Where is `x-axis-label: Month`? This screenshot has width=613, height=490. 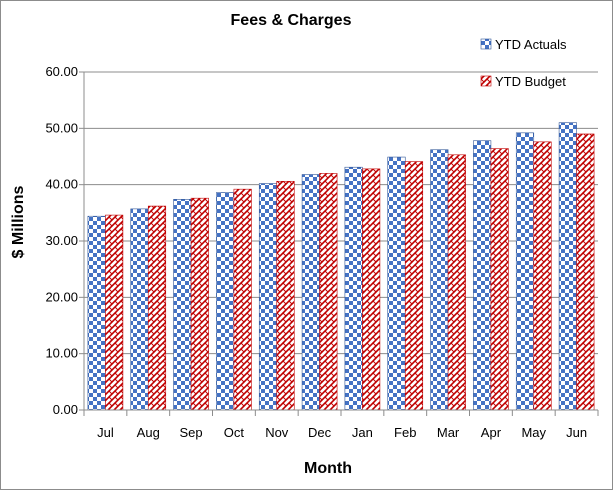 x-axis-label: Month is located at coordinates (328, 468).